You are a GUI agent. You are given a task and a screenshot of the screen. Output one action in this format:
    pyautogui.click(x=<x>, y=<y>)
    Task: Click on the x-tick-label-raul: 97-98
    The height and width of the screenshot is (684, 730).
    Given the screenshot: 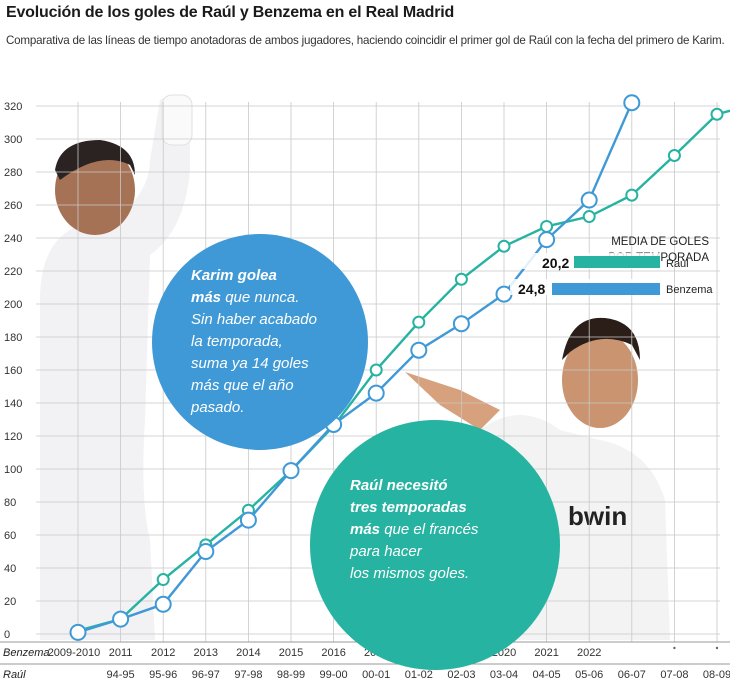 What is the action you would take?
    pyautogui.click(x=248, y=675)
    